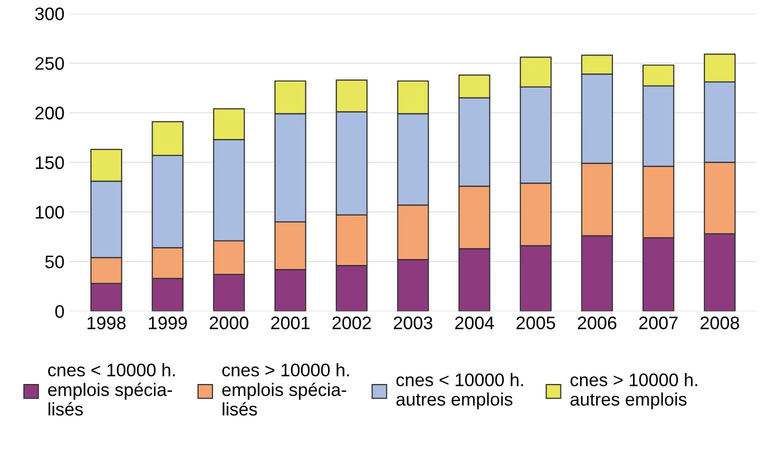  Describe the element at coordinates (54, 262) in the screenshot. I see `y-tick-label: 50` at that location.